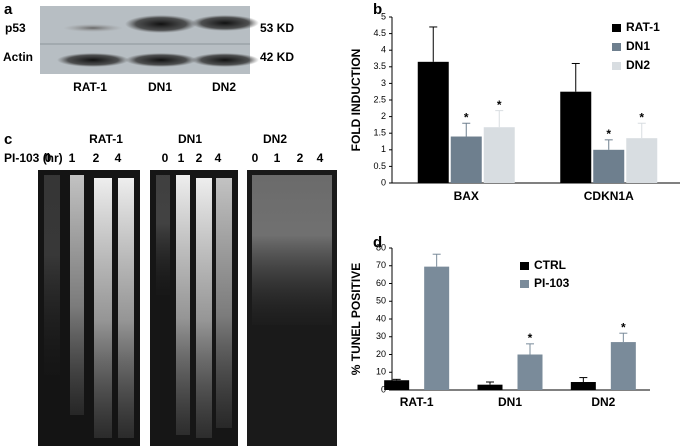 This screenshot has height=447, width=685. What do you see at coordinates (381, 301) in the screenshot?
I see `y-tick-label: 50` at bounding box center [381, 301].